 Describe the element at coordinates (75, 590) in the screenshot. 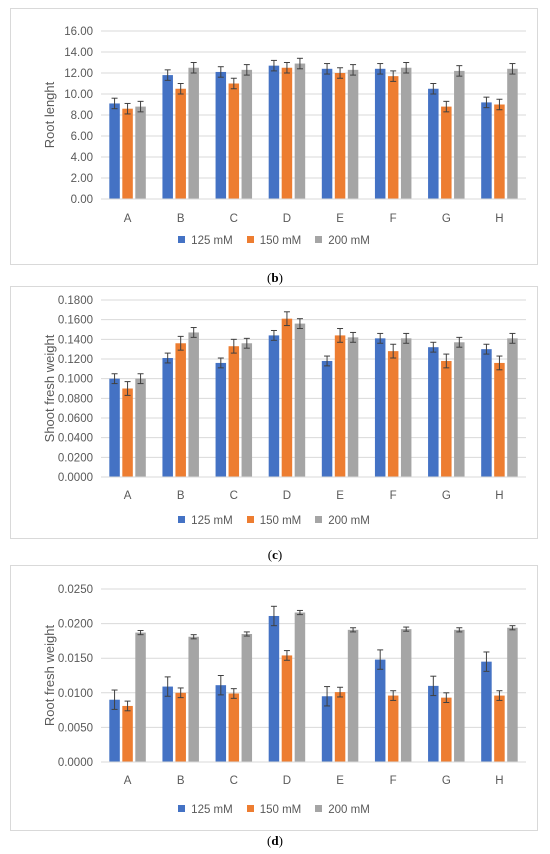

I see `y-tick-label: 0.0250` at that location.